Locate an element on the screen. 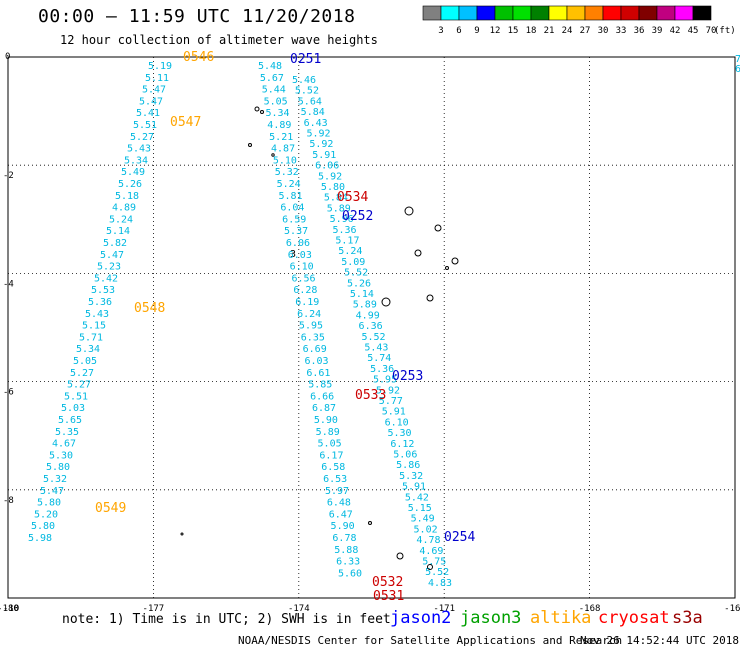 The width and height of the screenshot is (740, 650). wave-height-value: 6.69 is located at coordinates (315, 349).